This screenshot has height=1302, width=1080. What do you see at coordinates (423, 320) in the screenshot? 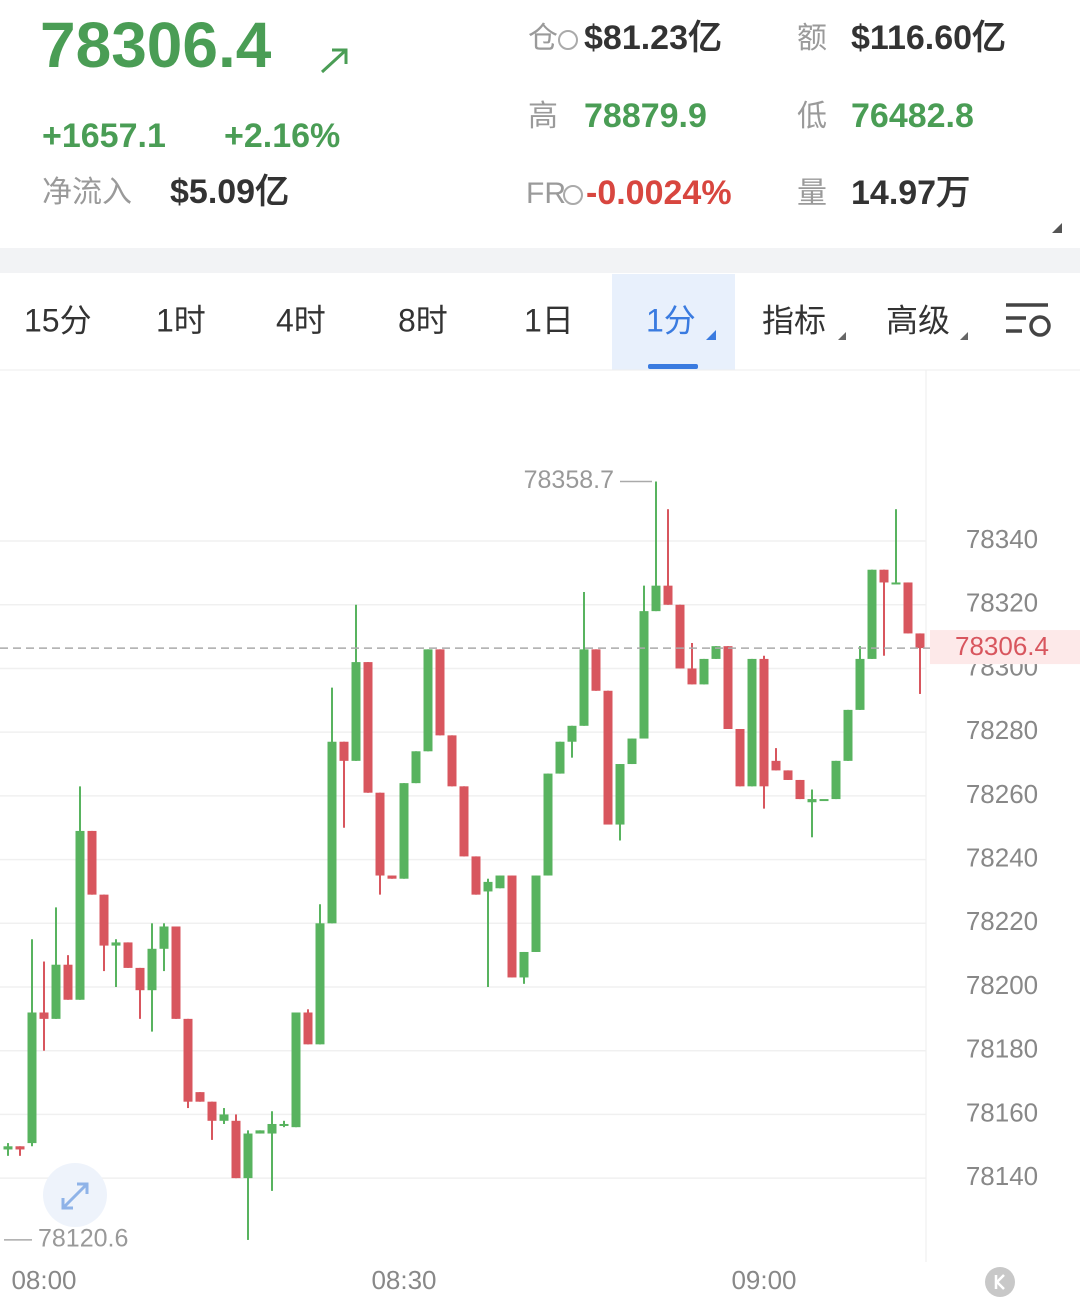
I see `tab: 8时` at bounding box center [423, 320].